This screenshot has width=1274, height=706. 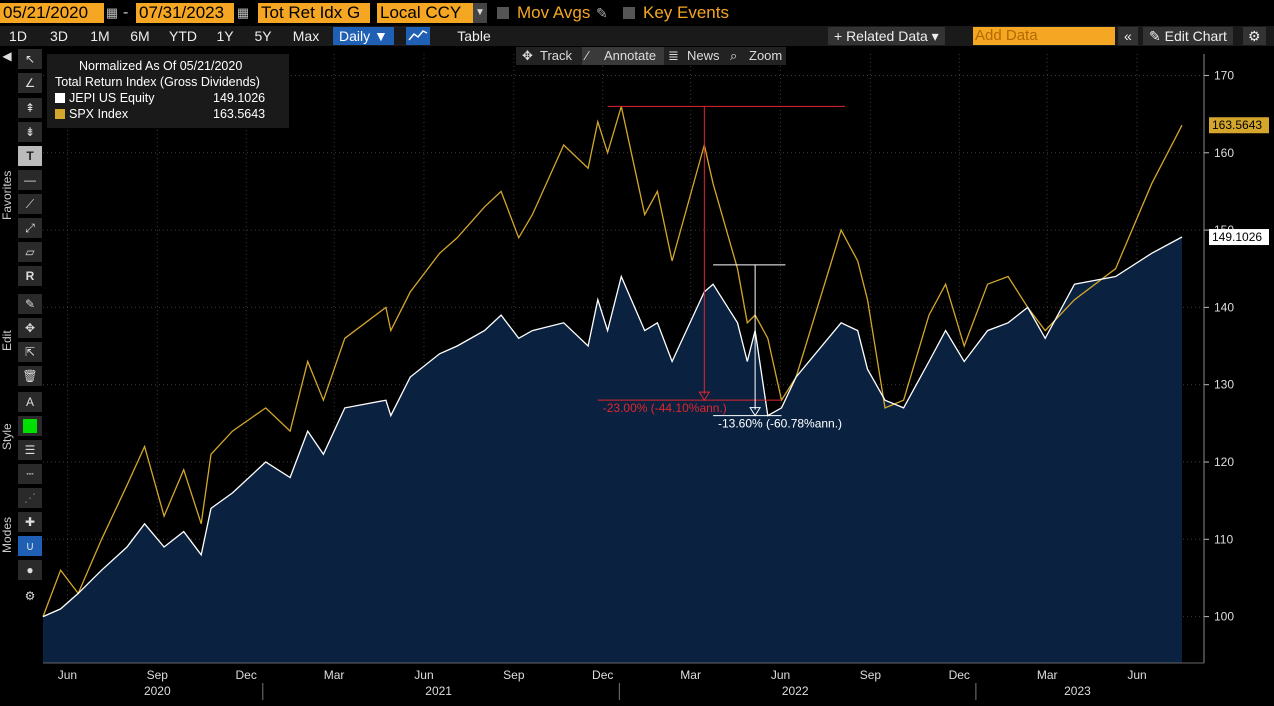 I want to click on jepi-drawdown-arrow, so click(x=755, y=412).